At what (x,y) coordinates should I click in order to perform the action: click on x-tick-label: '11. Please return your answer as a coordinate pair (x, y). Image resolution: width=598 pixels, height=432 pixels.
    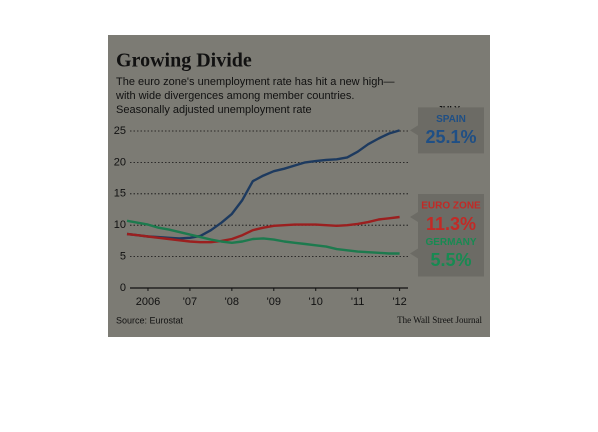
    Looking at the image, I should click on (358, 302).